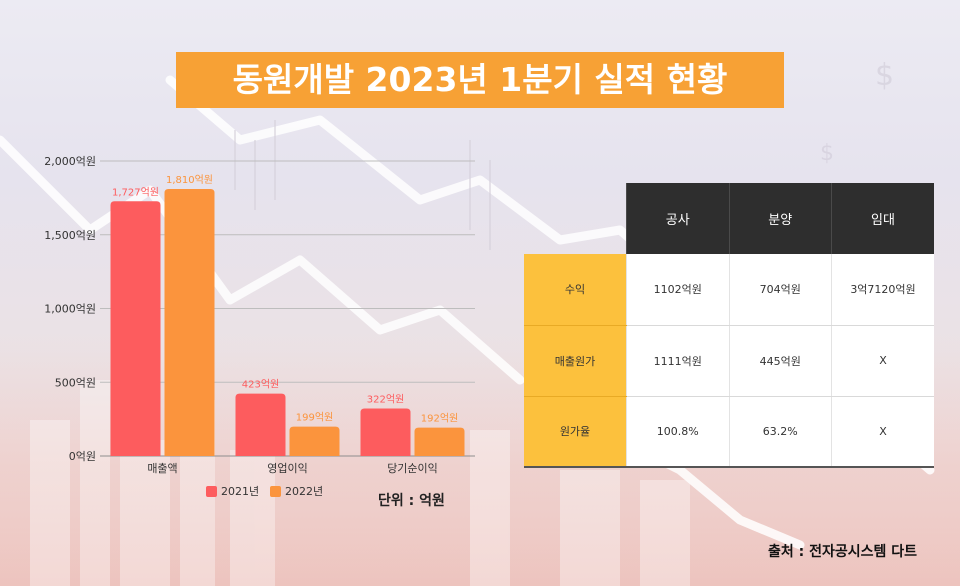  What do you see at coordinates (287, 468) in the screenshot?
I see `x-tick-label: 영업이익` at bounding box center [287, 468].